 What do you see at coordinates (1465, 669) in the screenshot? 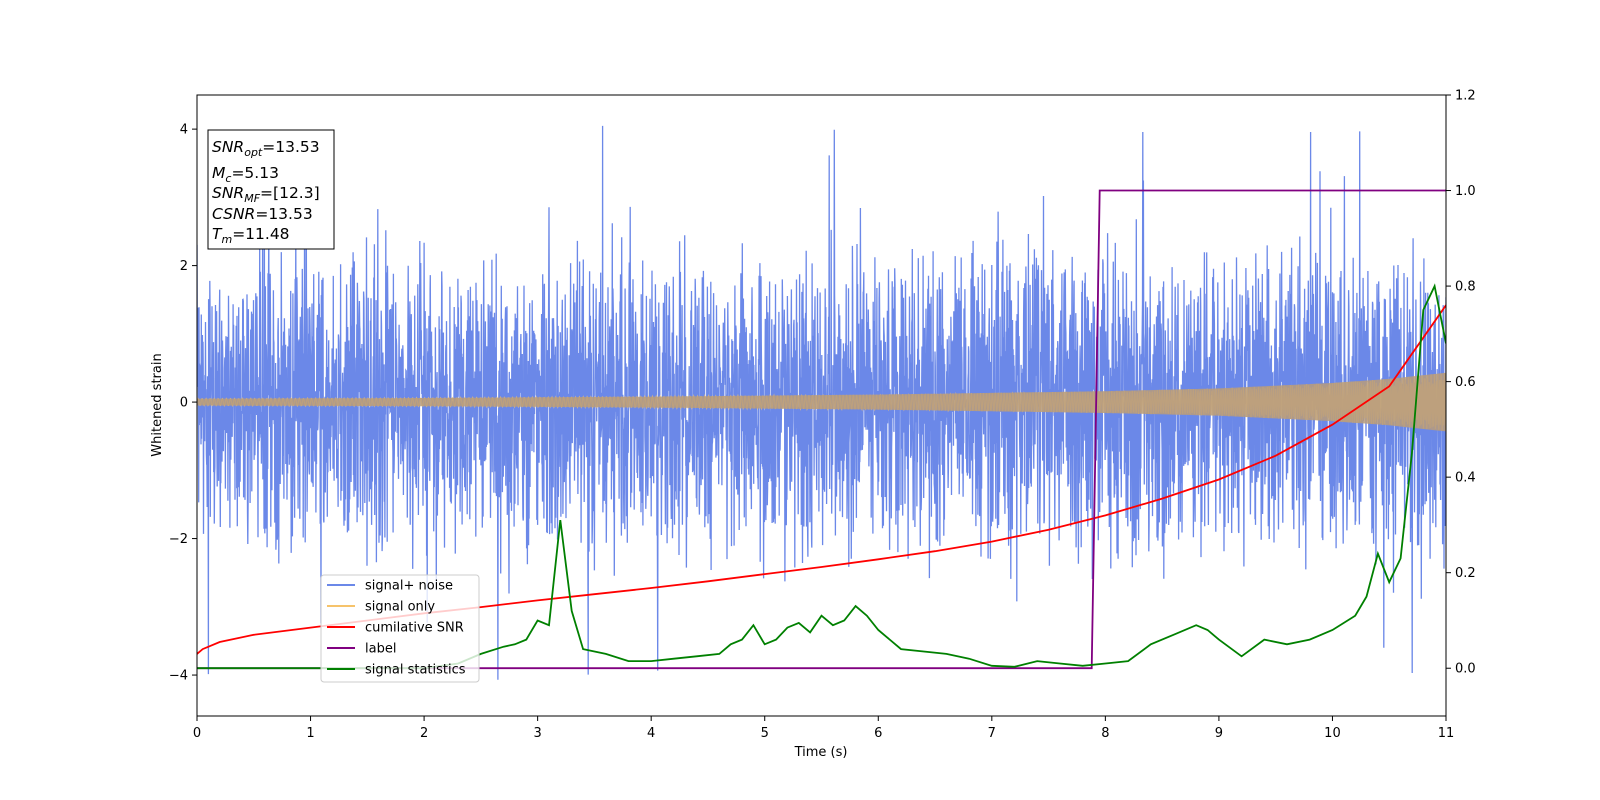
I see `y-right-tick-label: 0.0` at bounding box center [1465, 669].